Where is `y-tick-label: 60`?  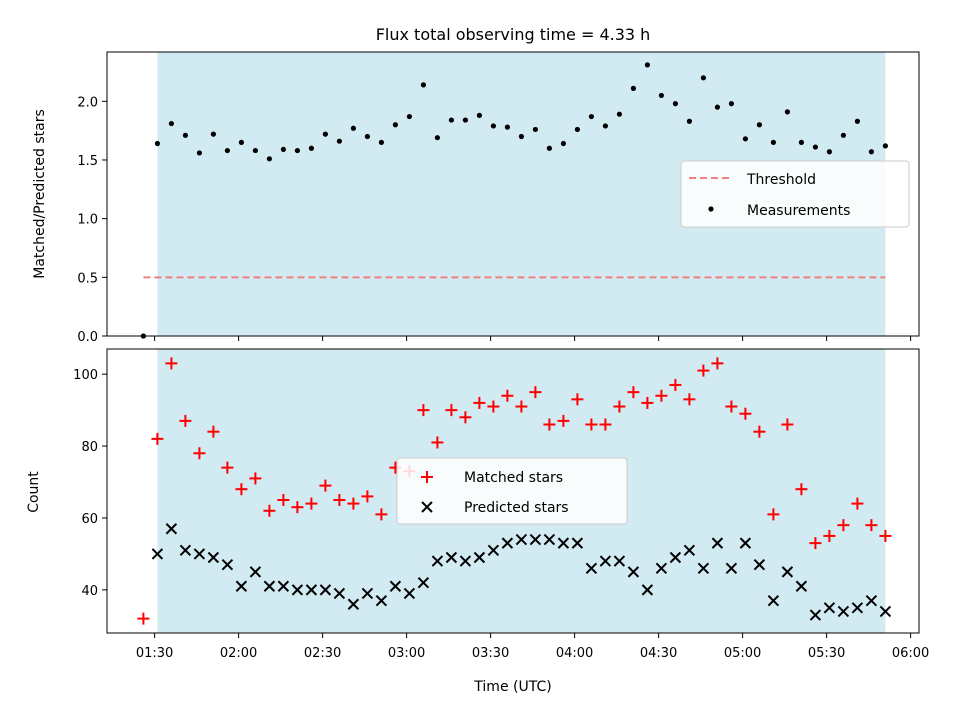
y-tick-label: 60 is located at coordinates (89, 519).